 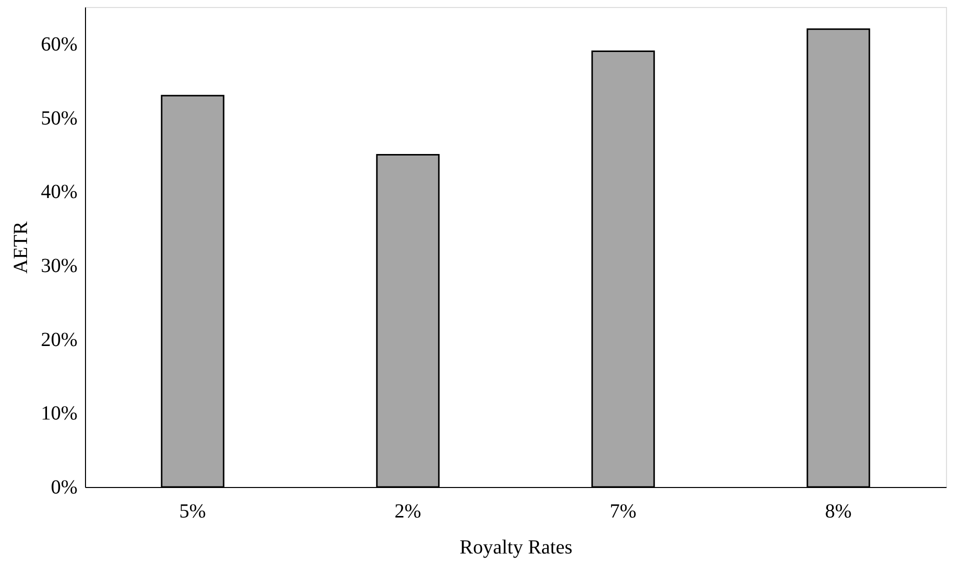 I want to click on y-tick-label: 40%, so click(x=59, y=192).